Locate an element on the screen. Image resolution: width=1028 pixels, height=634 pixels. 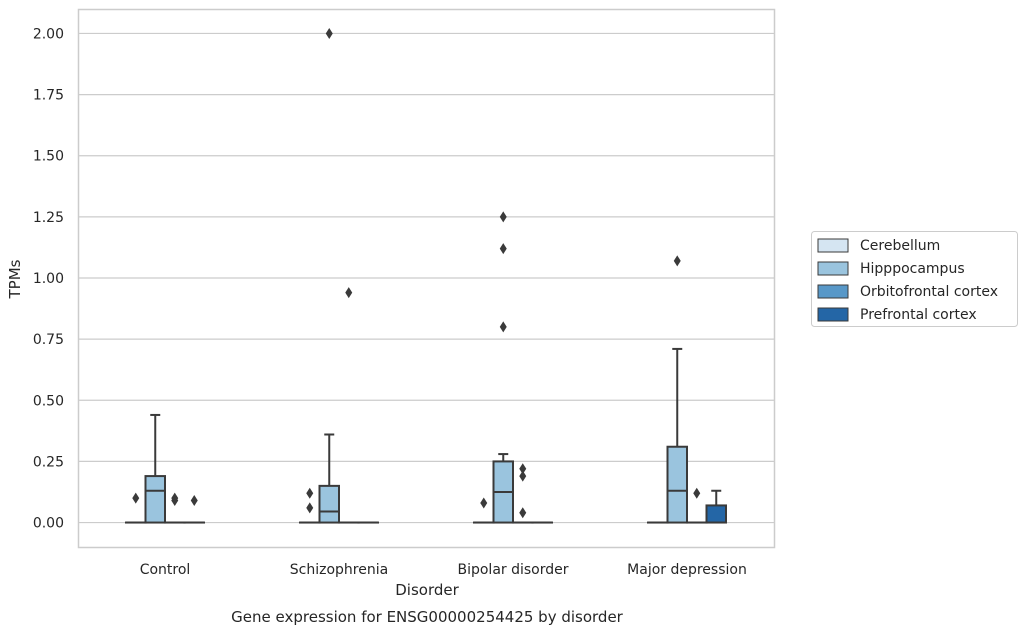
y-tick-label-5: 1.25 is located at coordinates (48, 218).